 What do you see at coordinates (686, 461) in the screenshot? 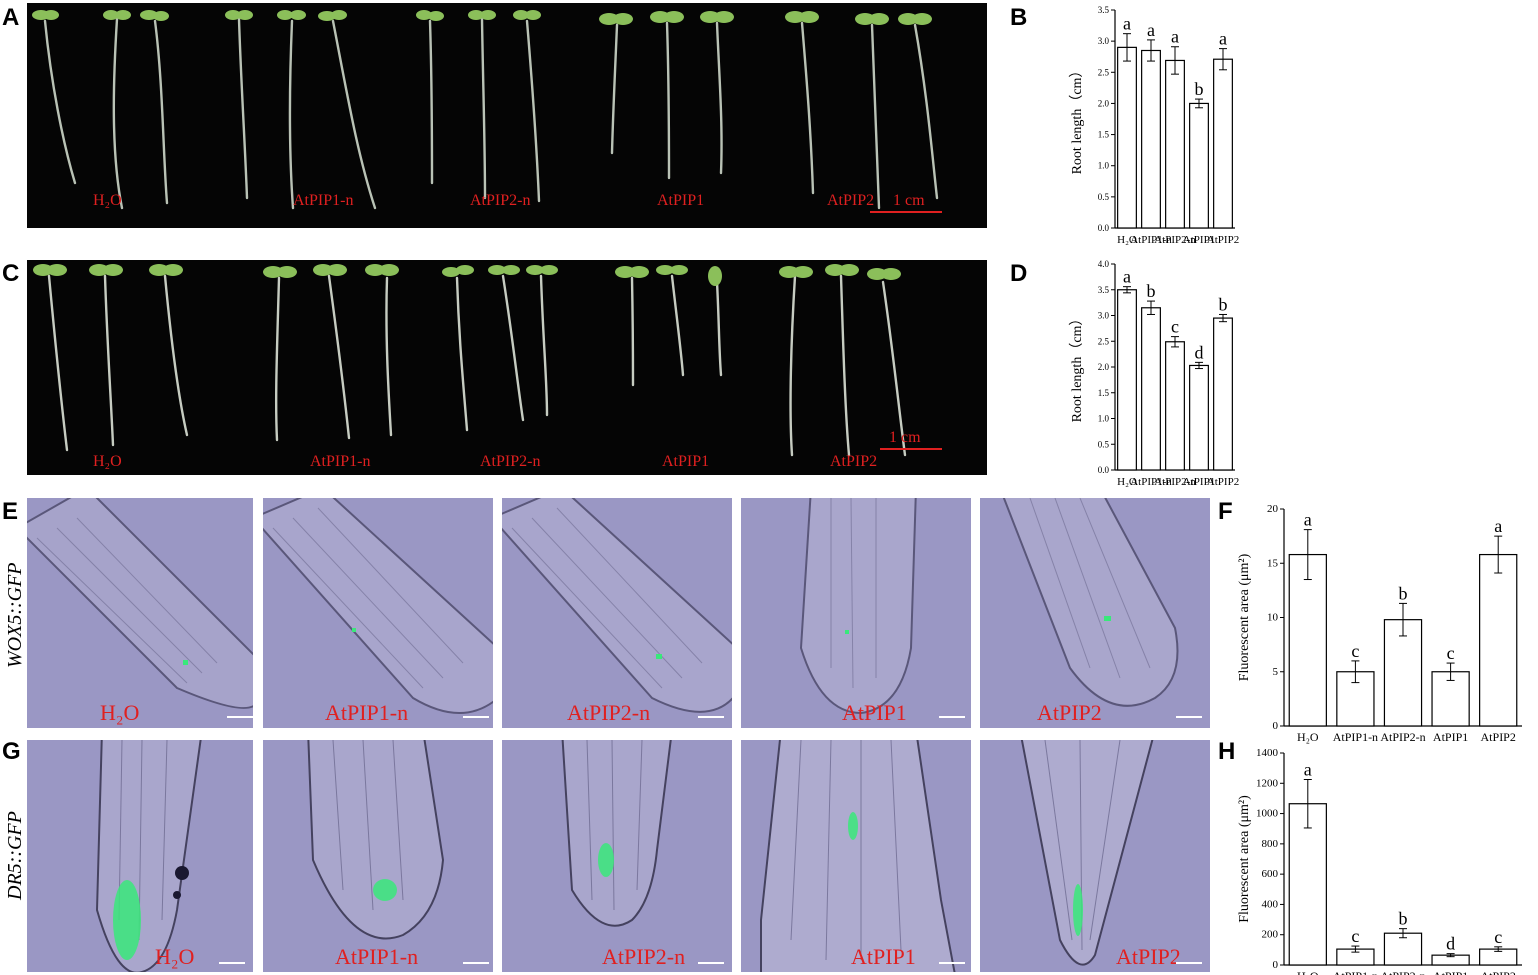
I see `label-c-atpip1: AtPIP1` at bounding box center [686, 461].